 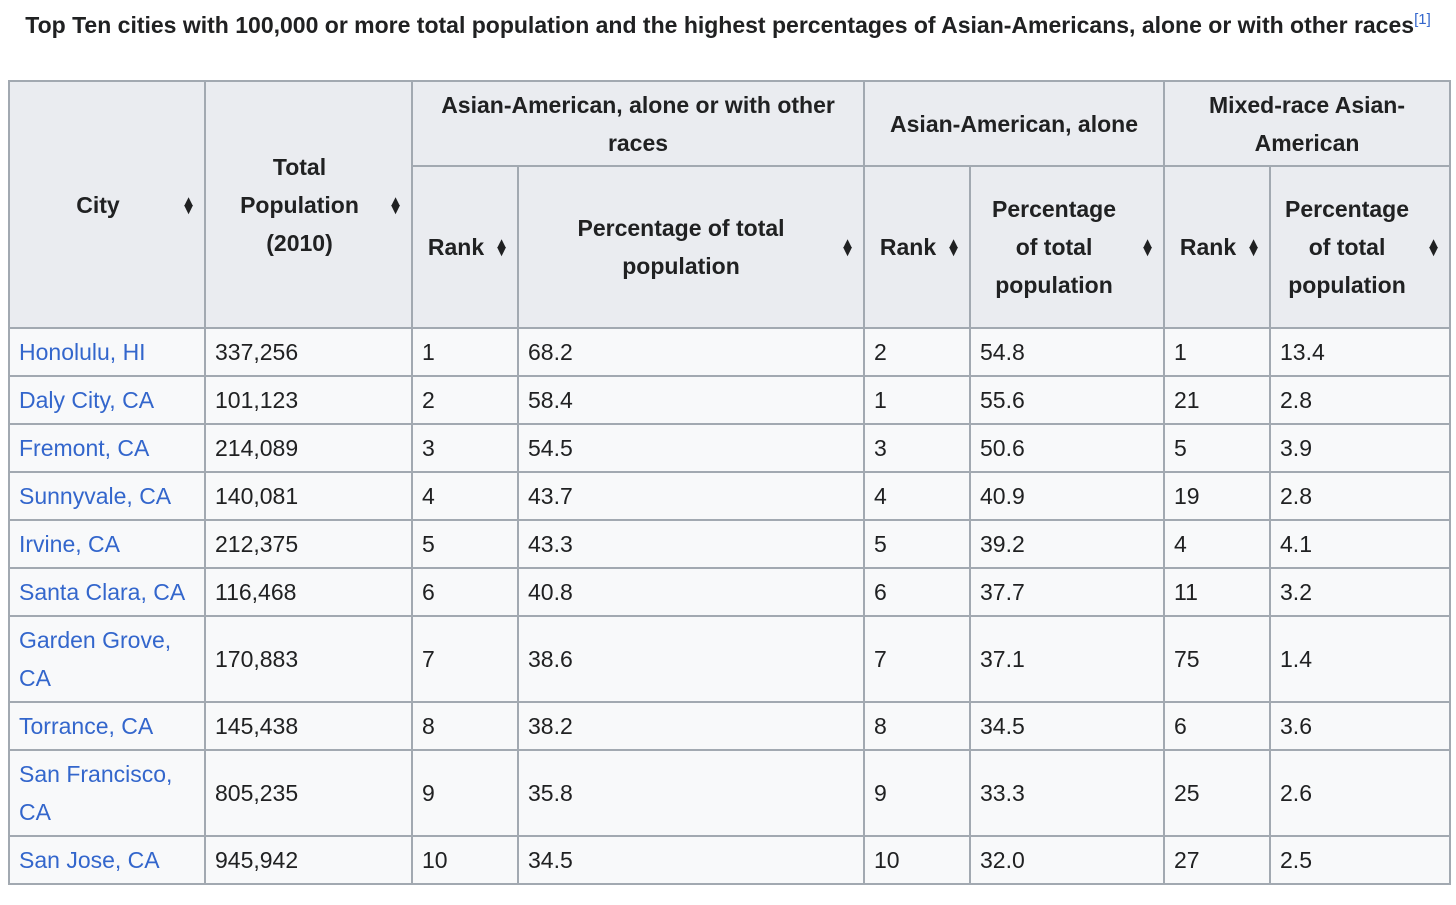 What do you see at coordinates (691, 400) in the screenshot?
I see `pct-a-cell: 58.4` at bounding box center [691, 400].